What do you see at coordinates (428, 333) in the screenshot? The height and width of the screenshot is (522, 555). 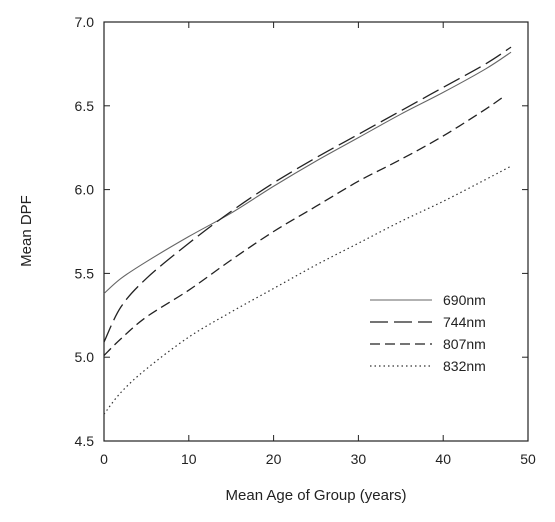 I see `legend: 690nm 744nm 807nm 832nm` at bounding box center [428, 333].